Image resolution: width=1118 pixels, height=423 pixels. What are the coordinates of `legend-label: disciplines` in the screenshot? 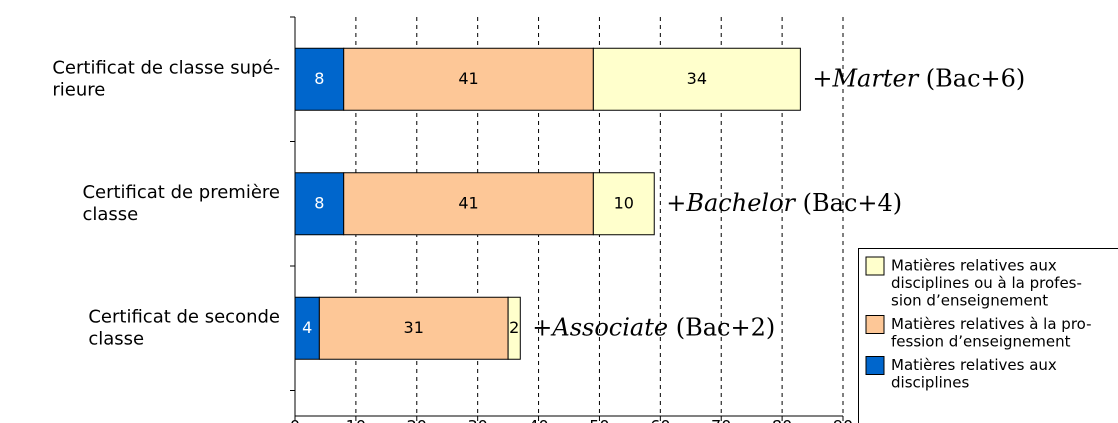 It's located at (930, 383).